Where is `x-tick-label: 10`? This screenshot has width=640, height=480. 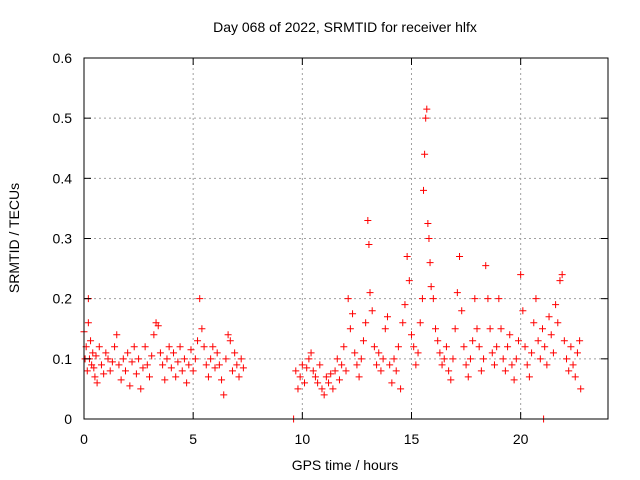 x-tick-label: 10 is located at coordinates (303, 439).